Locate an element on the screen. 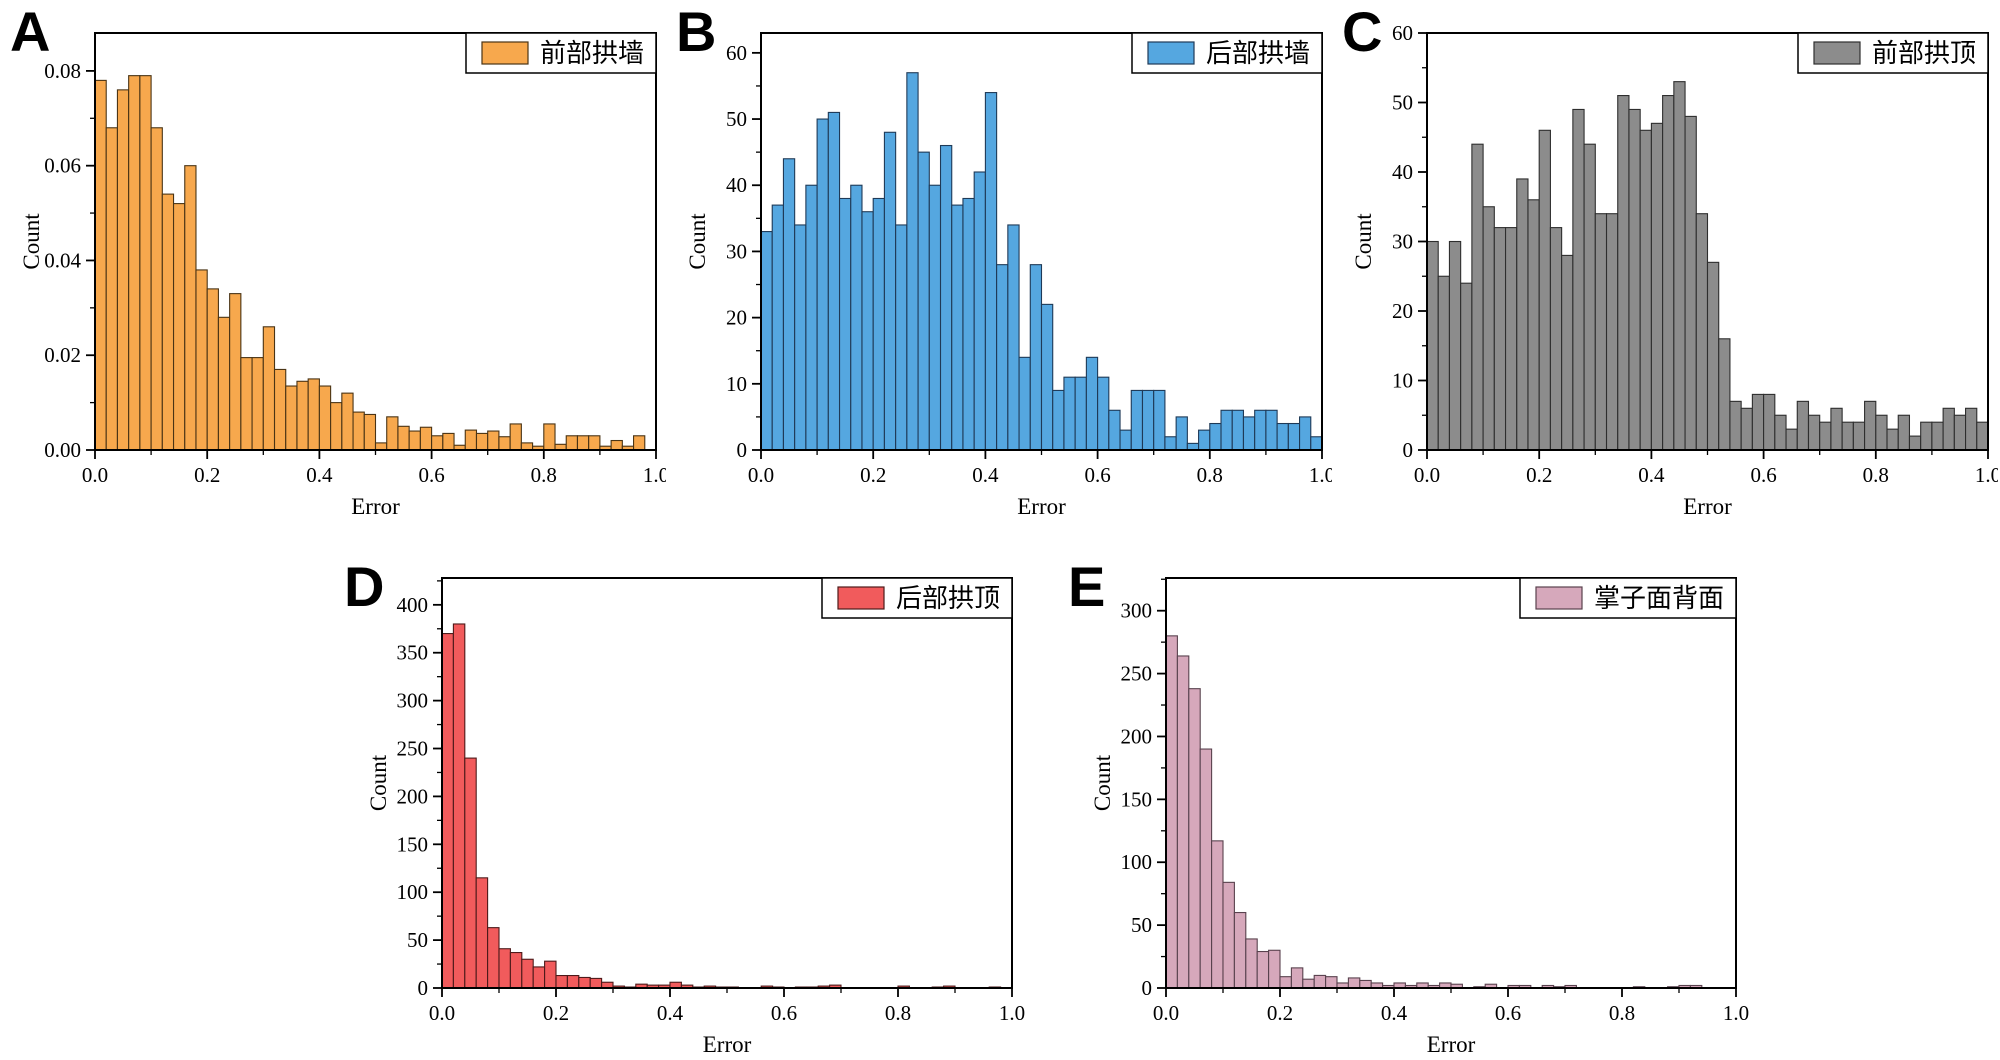 This screenshot has height=1060, width=2000. svg-text: 前部拱墙 is located at coordinates (592, 53).